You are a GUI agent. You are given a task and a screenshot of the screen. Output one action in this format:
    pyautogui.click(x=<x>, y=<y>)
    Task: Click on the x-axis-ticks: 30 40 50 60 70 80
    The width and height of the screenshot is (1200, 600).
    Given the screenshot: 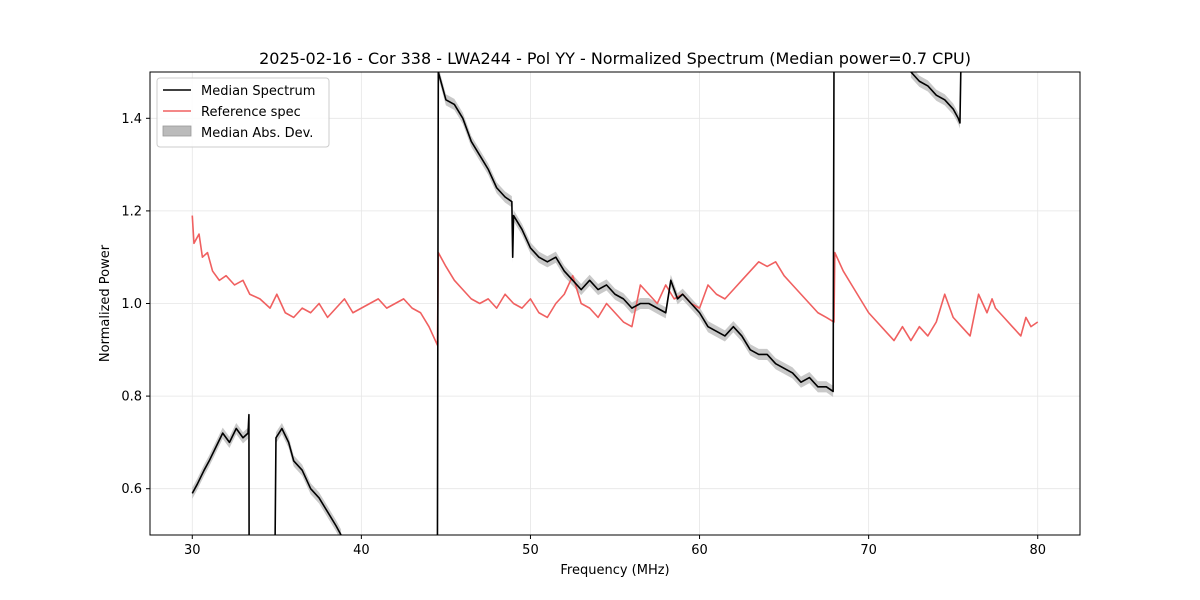 What is the action you would take?
    pyautogui.click(x=615, y=546)
    